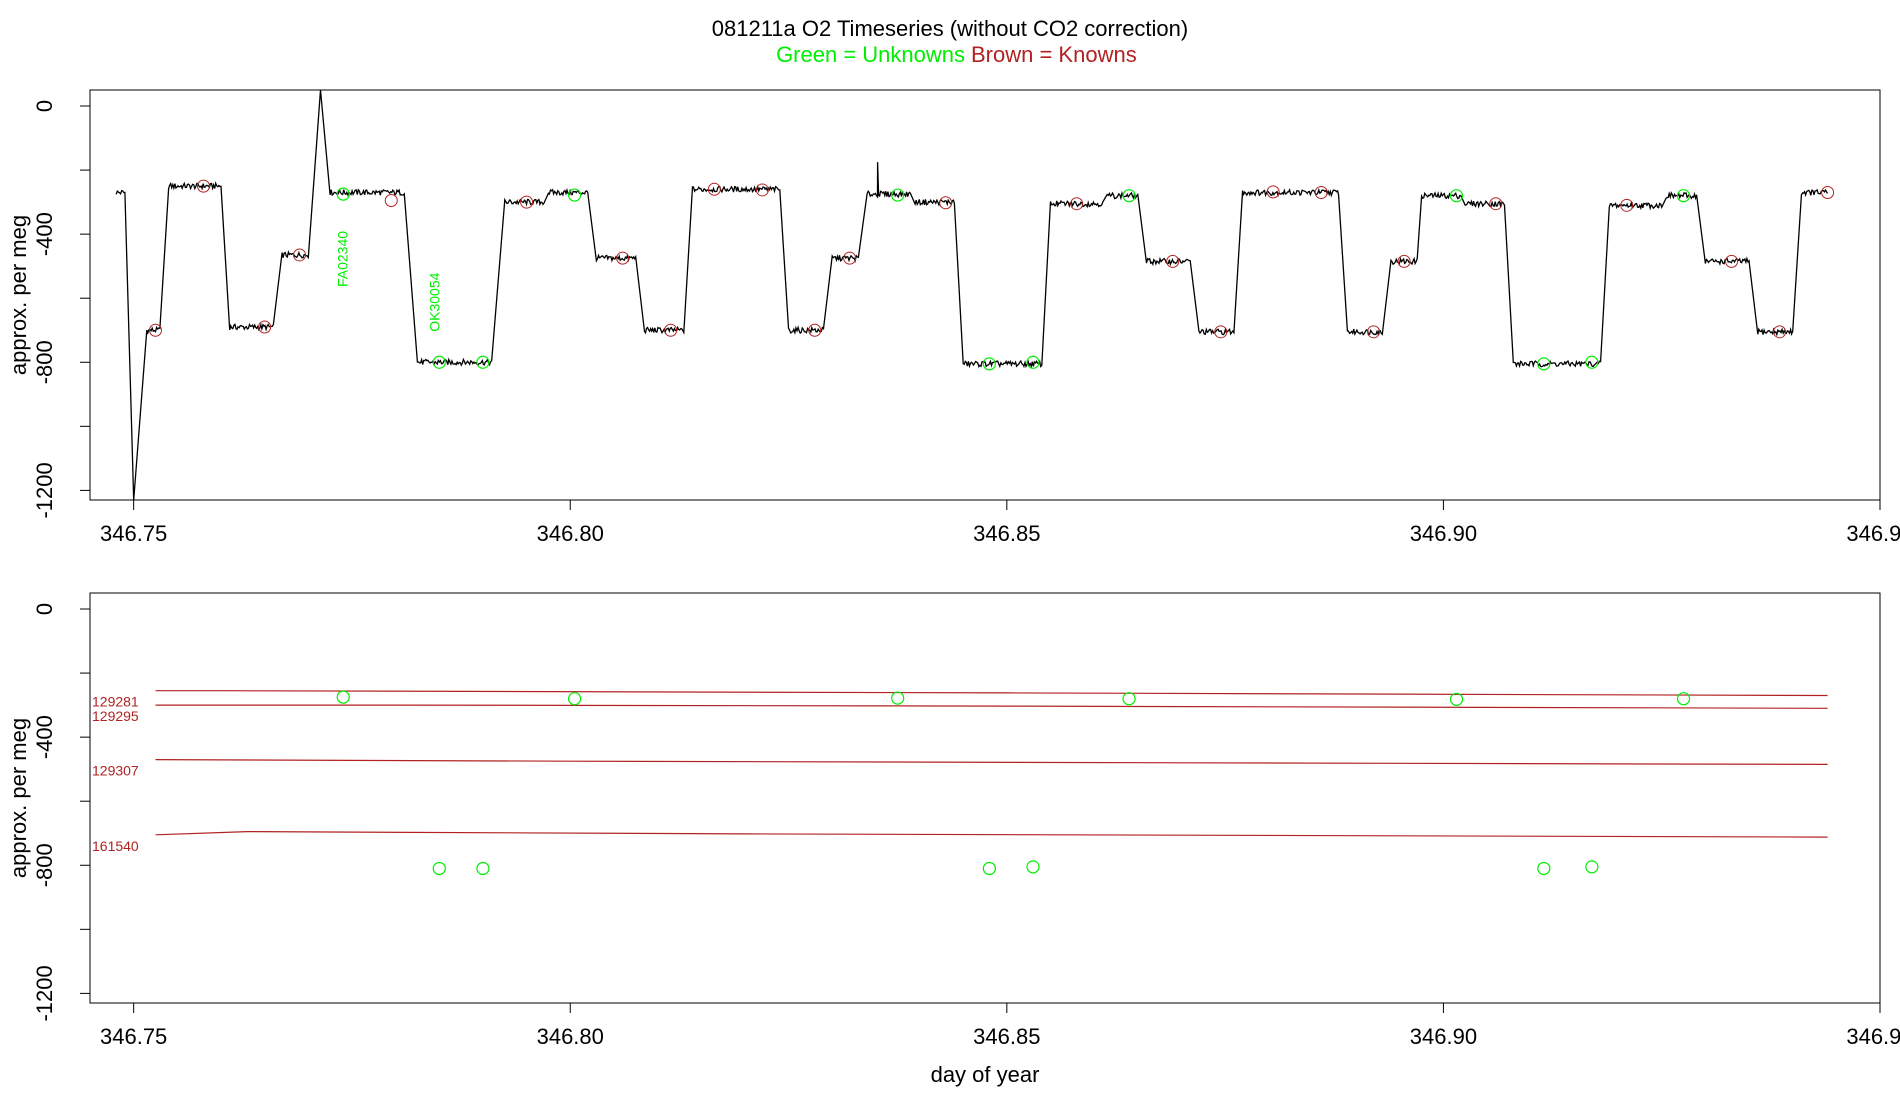 The height and width of the screenshot is (1100, 1900). I want to click on known-line-label: 129281, so click(115, 702).